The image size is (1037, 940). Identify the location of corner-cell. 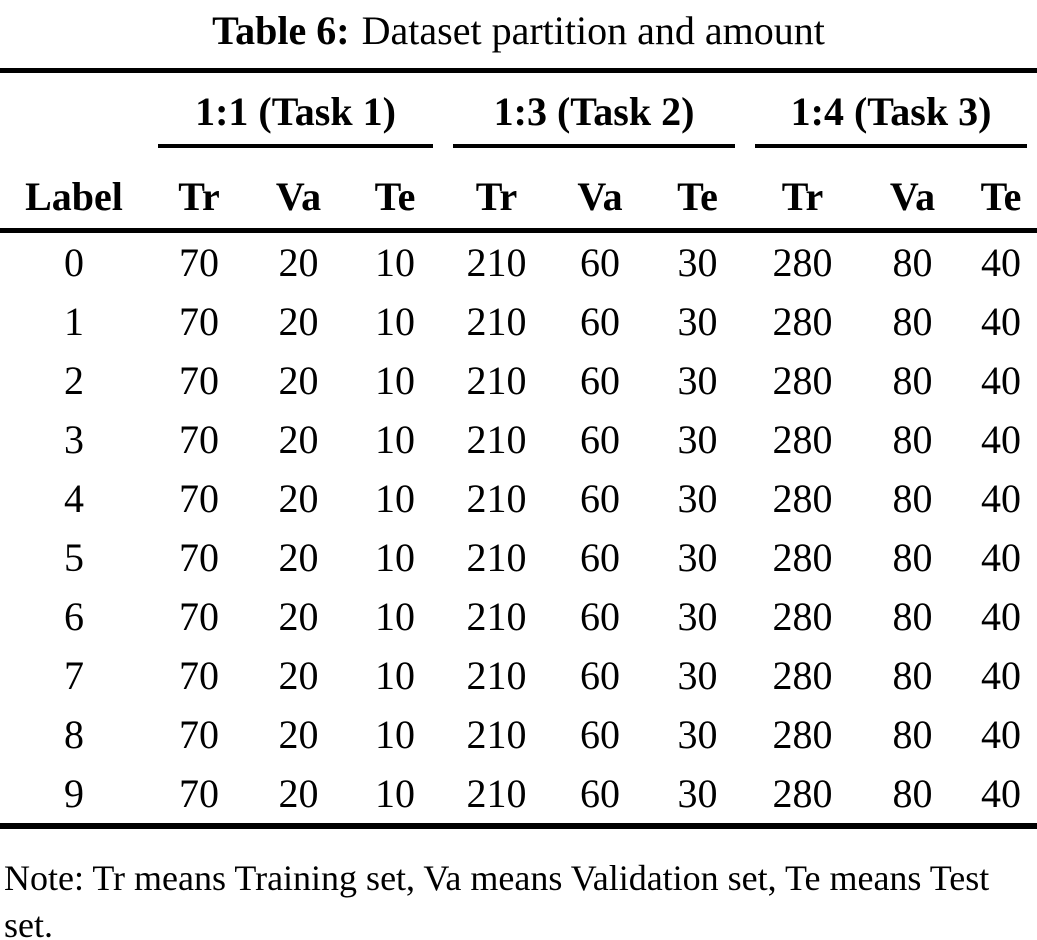
(74, 110).